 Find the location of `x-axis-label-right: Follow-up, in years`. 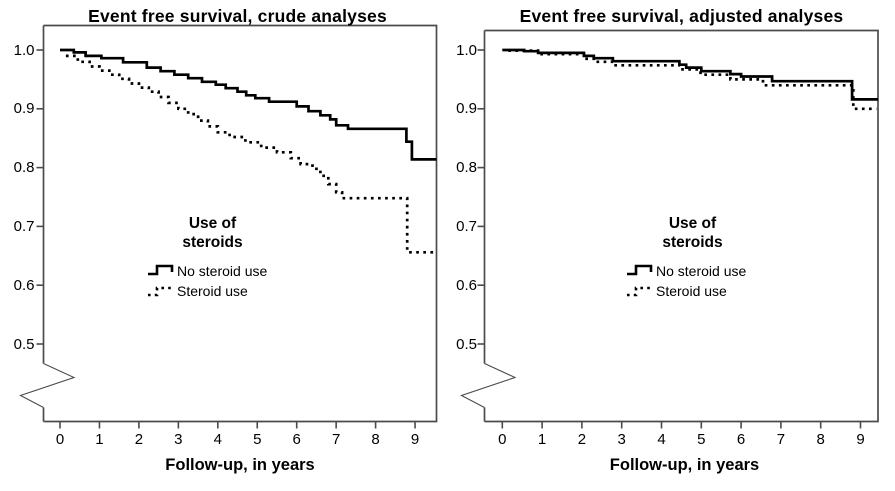

x-axis-label-right: Follow-up, in years is located at coordinates (684, 465).